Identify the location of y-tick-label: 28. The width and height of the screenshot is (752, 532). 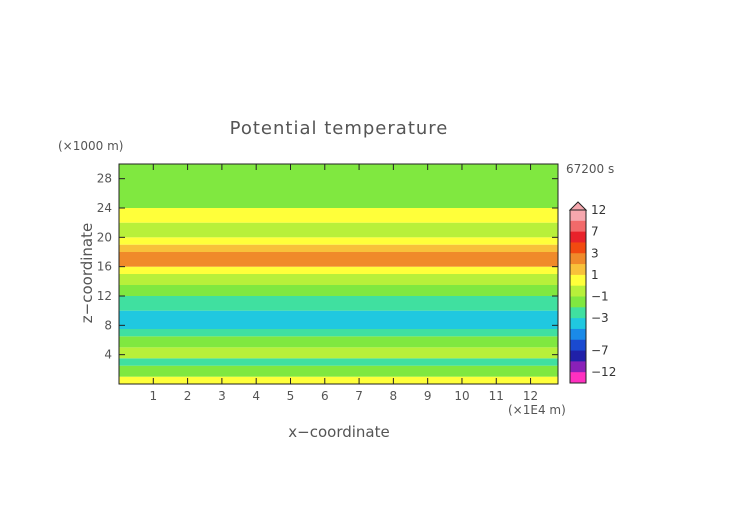
(104, 179).